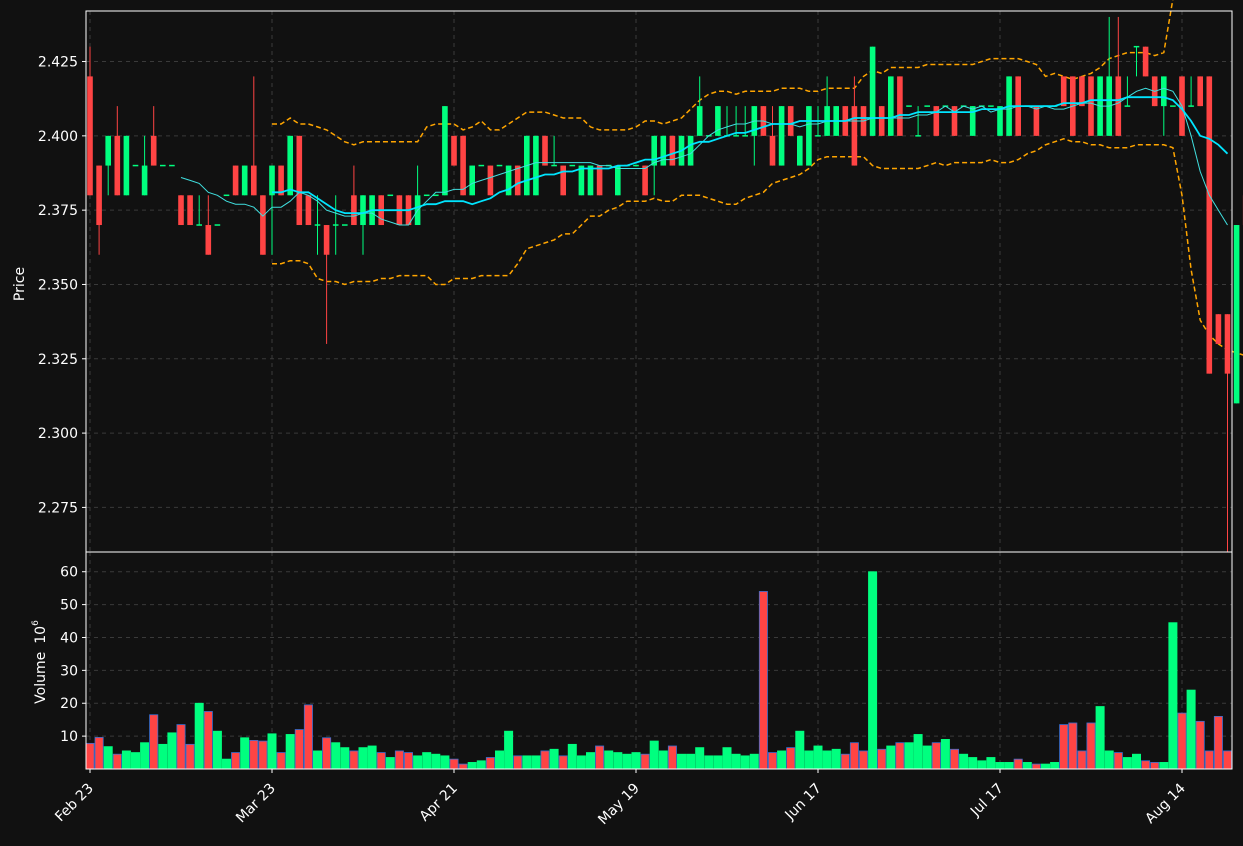 This screenshot has width=1243, height=846. What do you see at coordinates (69, 737) in the screenshot?
I see `volume-tick-label: 10` at bounding box center [69, 737].